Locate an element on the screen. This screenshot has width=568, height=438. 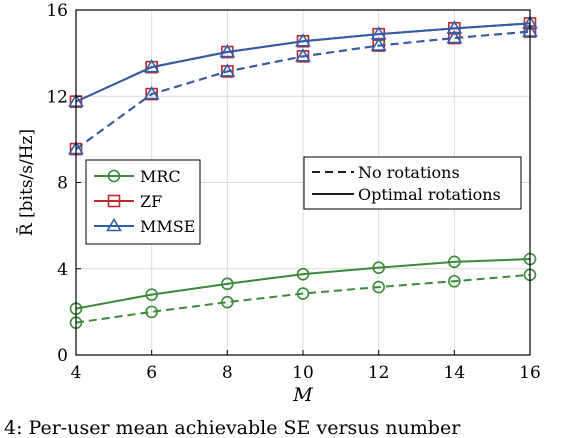
series-line-mrc-no-rotations is located at coordinates (303, 298).